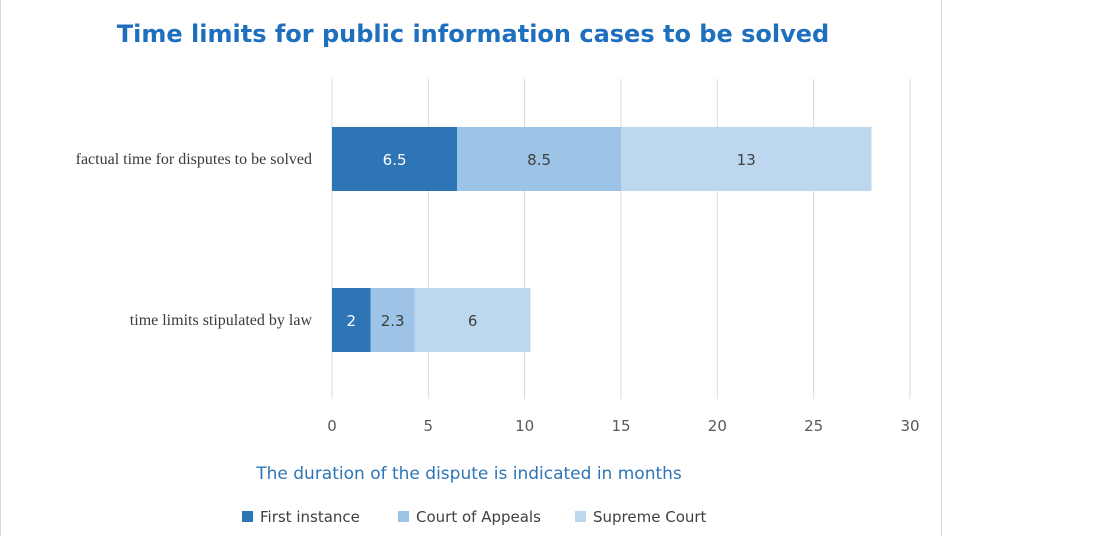  Describe the element at coordinates (429, 426) in the screenshot. I see `x-tick-label: 5` at that location.